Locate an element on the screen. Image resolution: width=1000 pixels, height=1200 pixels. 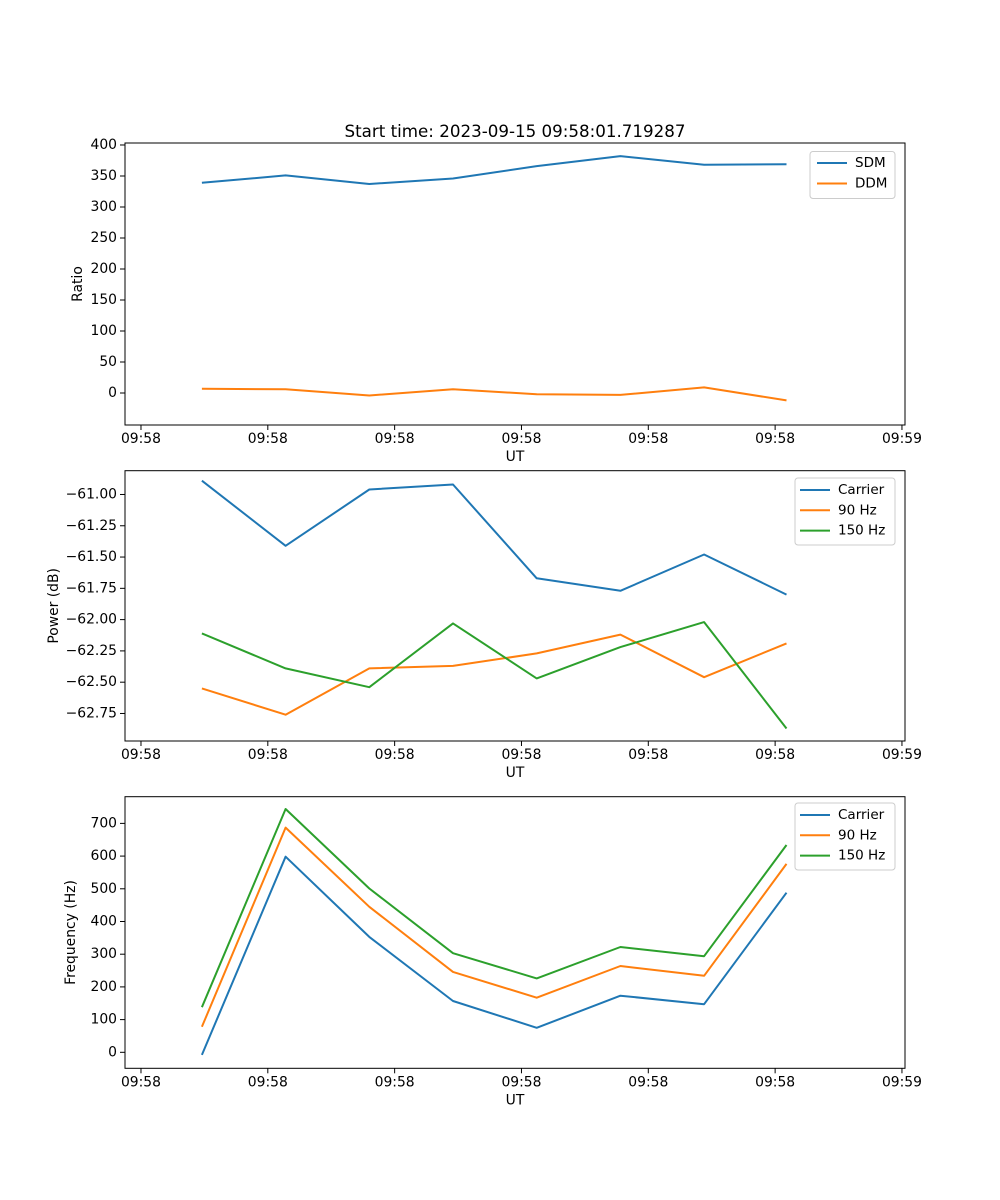
y-tick-label: −62.25 is located at coordinates (91, 651).